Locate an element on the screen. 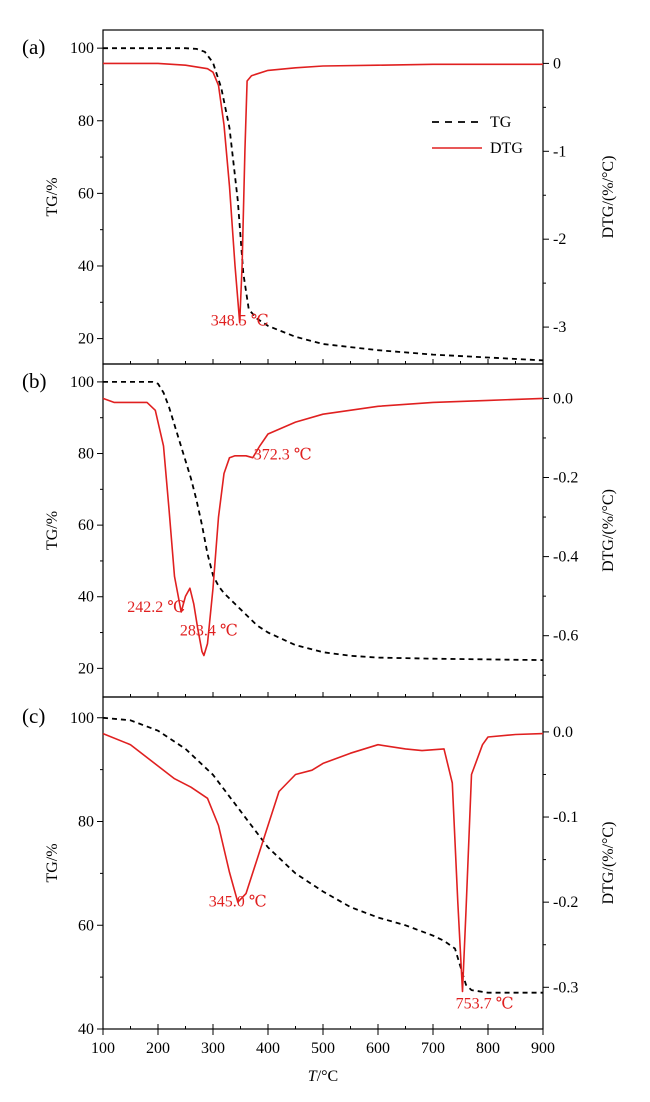 This screenshot has height=1102, width=650. panel-a-y-tick-label: 20 is located at coordinates (86, 339).